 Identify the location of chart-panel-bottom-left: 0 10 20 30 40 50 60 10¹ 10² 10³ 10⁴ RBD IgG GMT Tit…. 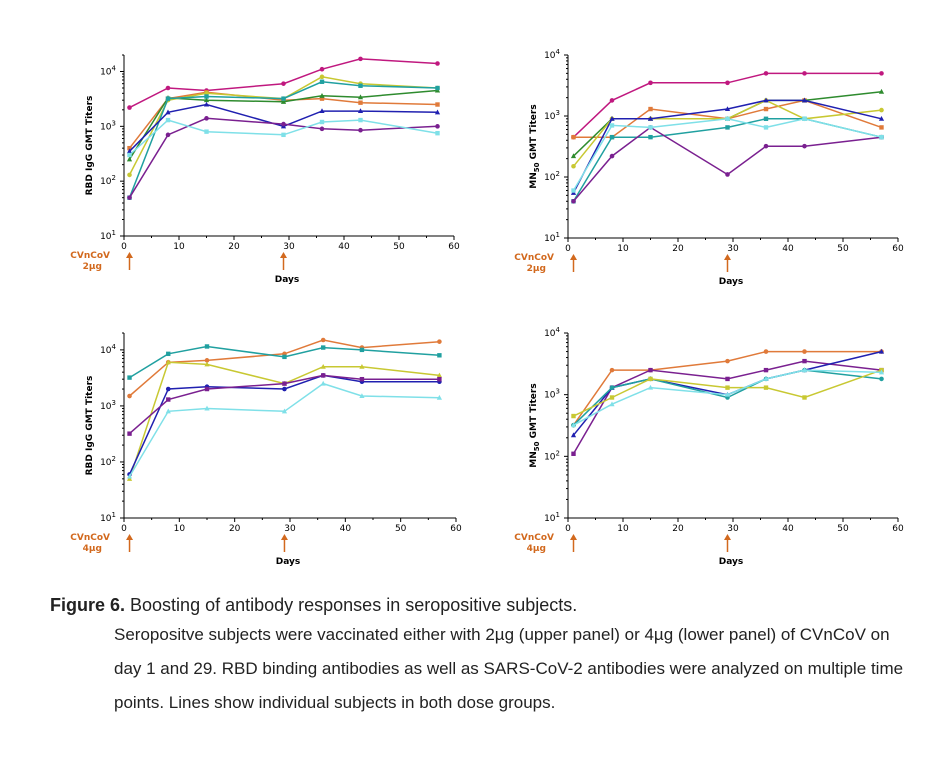
(266, 449).